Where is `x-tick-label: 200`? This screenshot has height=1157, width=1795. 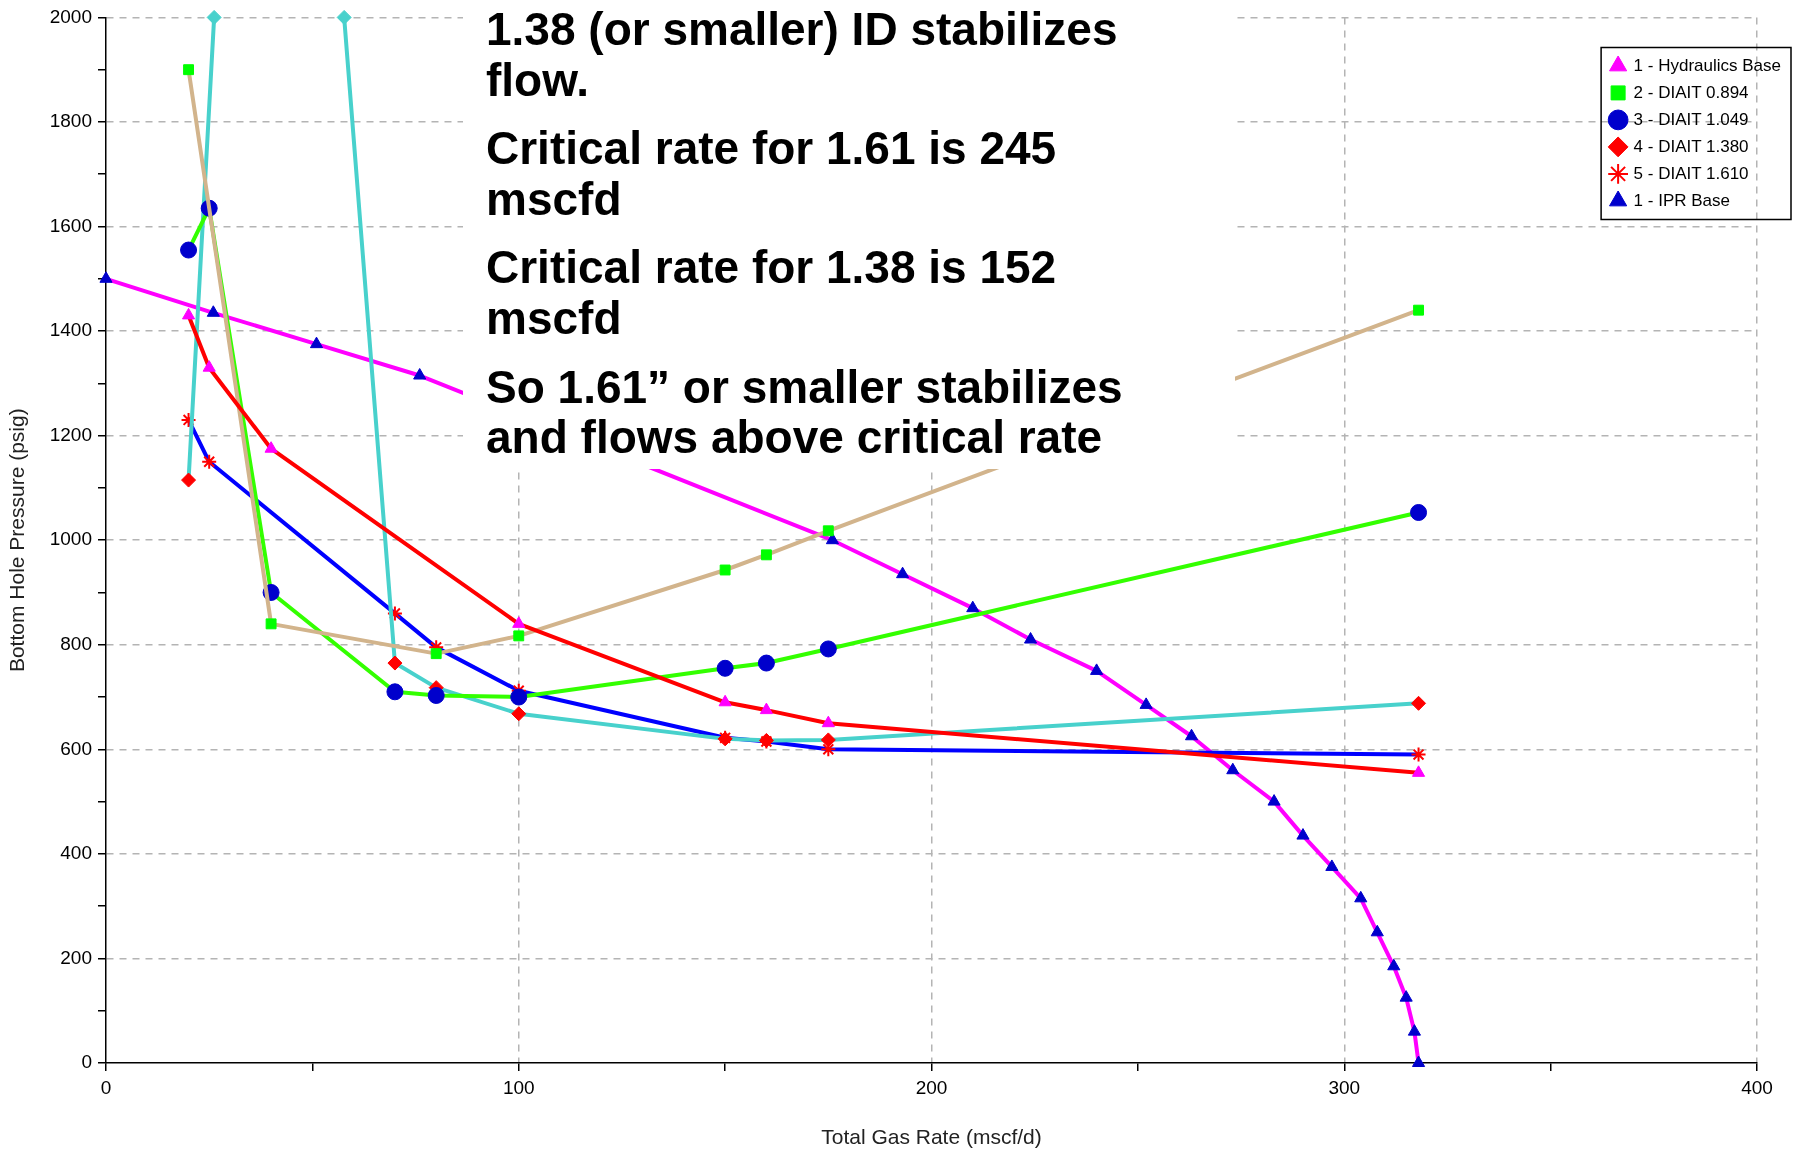
x-tick-label: 200 is located at coordinates (931, 1087).